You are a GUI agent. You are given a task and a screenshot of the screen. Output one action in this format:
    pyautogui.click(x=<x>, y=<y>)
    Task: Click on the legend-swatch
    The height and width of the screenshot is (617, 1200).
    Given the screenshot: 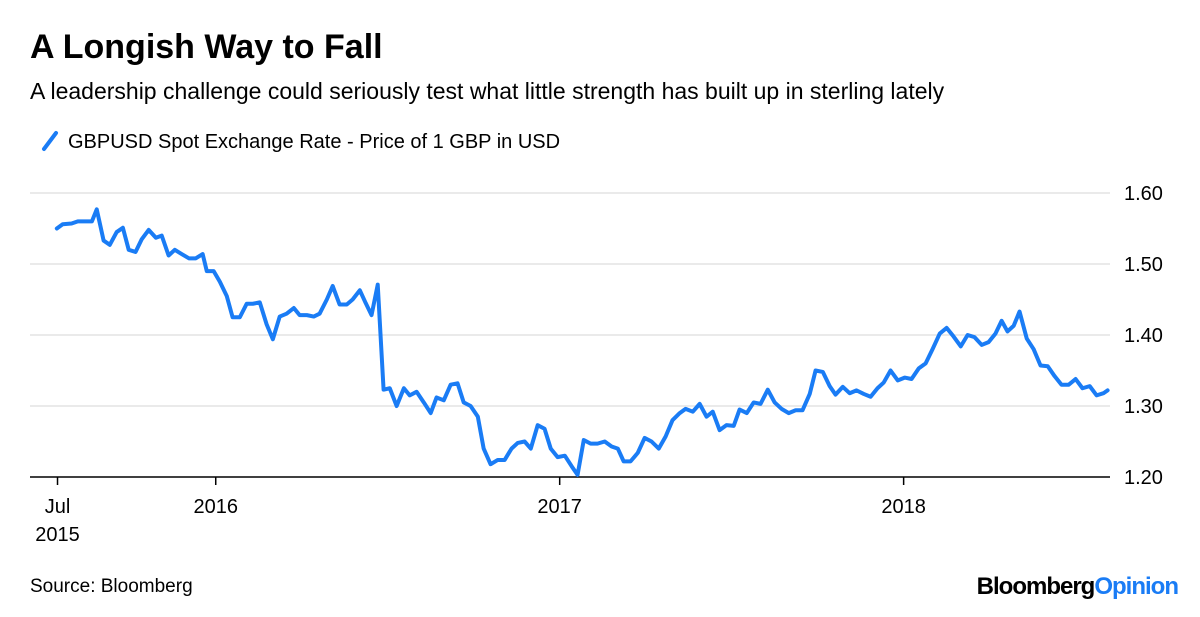 What is the action you would take?
    pyautogui.click(x=50, y=141)
    